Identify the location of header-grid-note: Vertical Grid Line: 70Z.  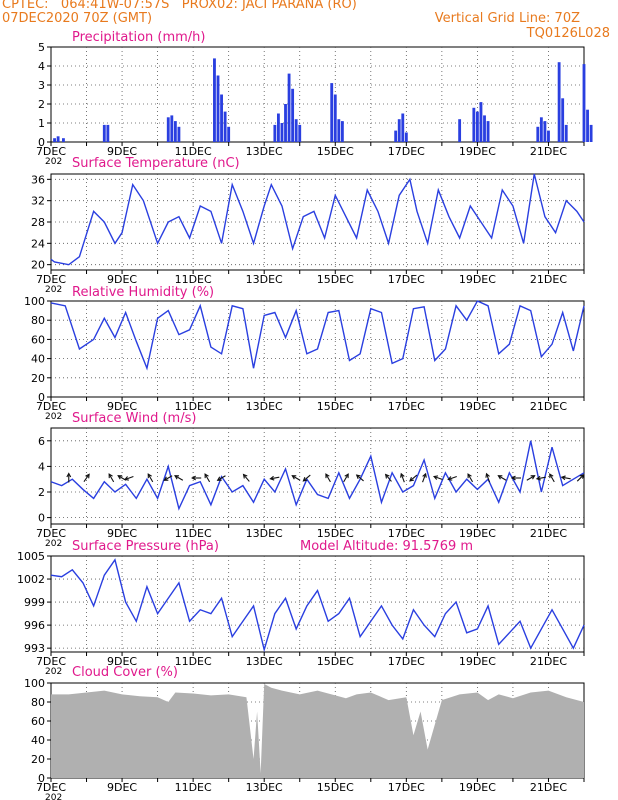
(507, 18).